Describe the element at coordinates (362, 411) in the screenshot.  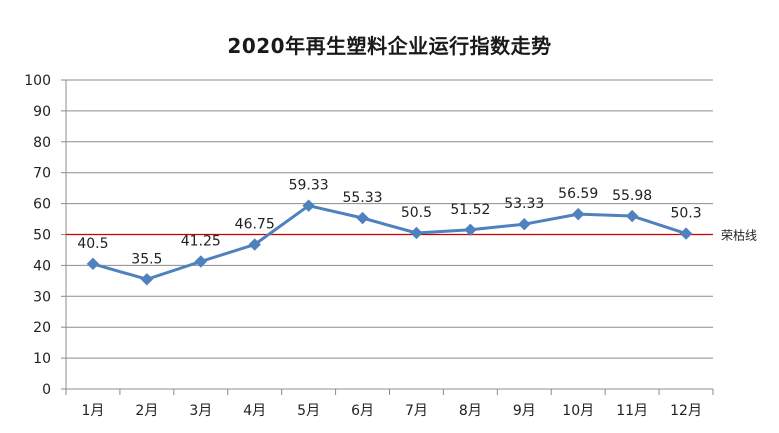
I see `x-tick-label: 6月` at that location.